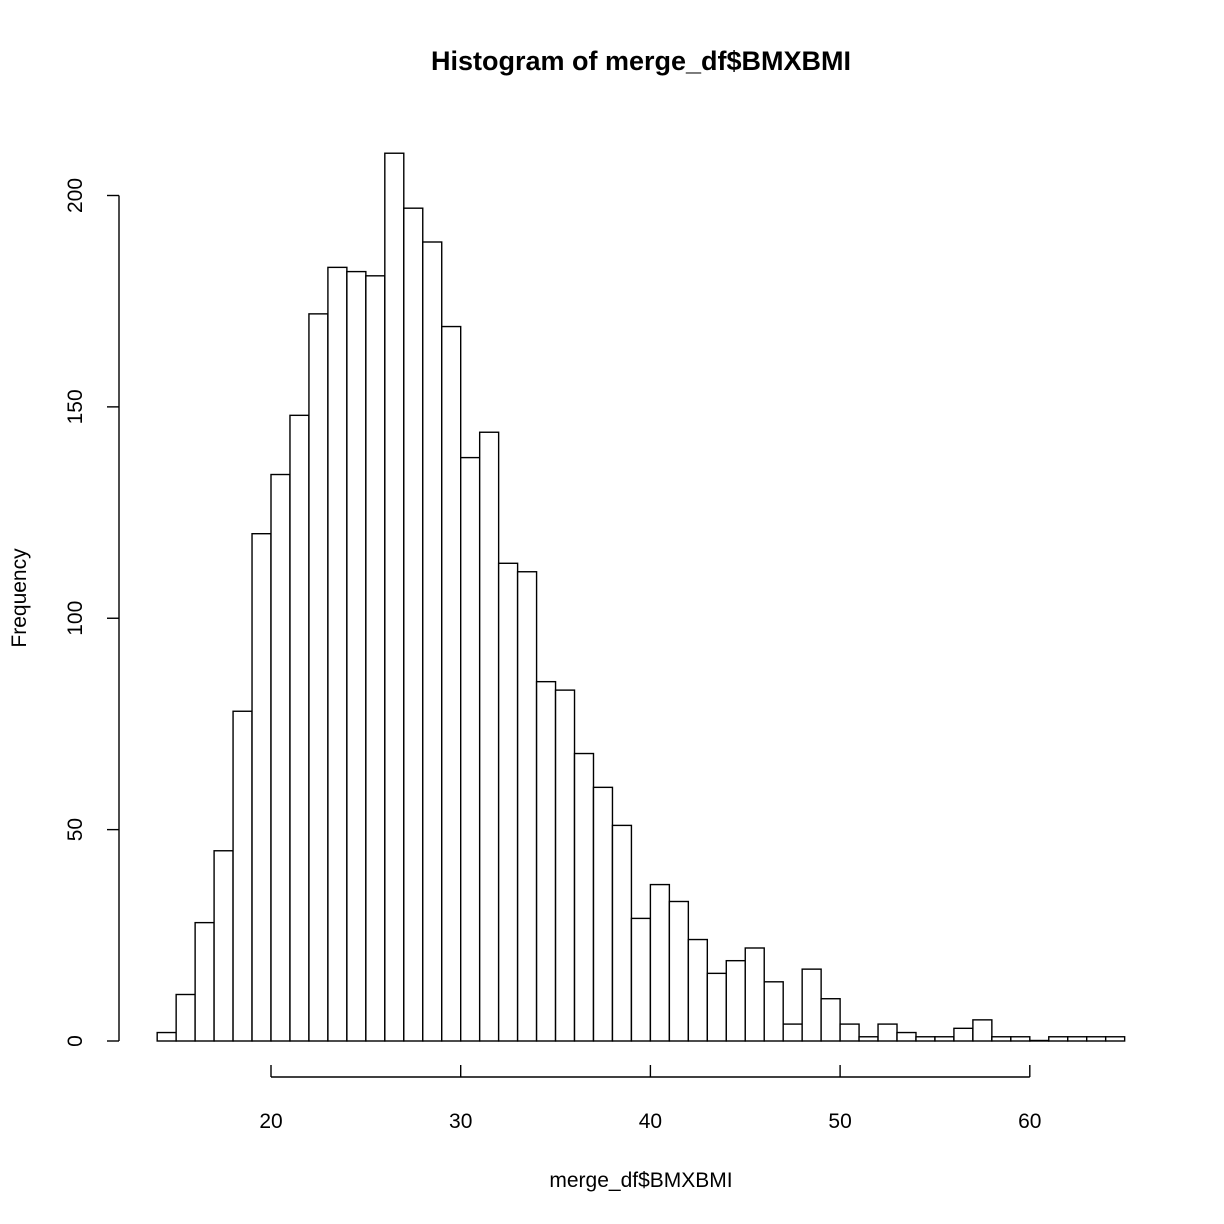  I want to click on x-axis-label: merge_df$BMXBMI, so click(640, 1180).